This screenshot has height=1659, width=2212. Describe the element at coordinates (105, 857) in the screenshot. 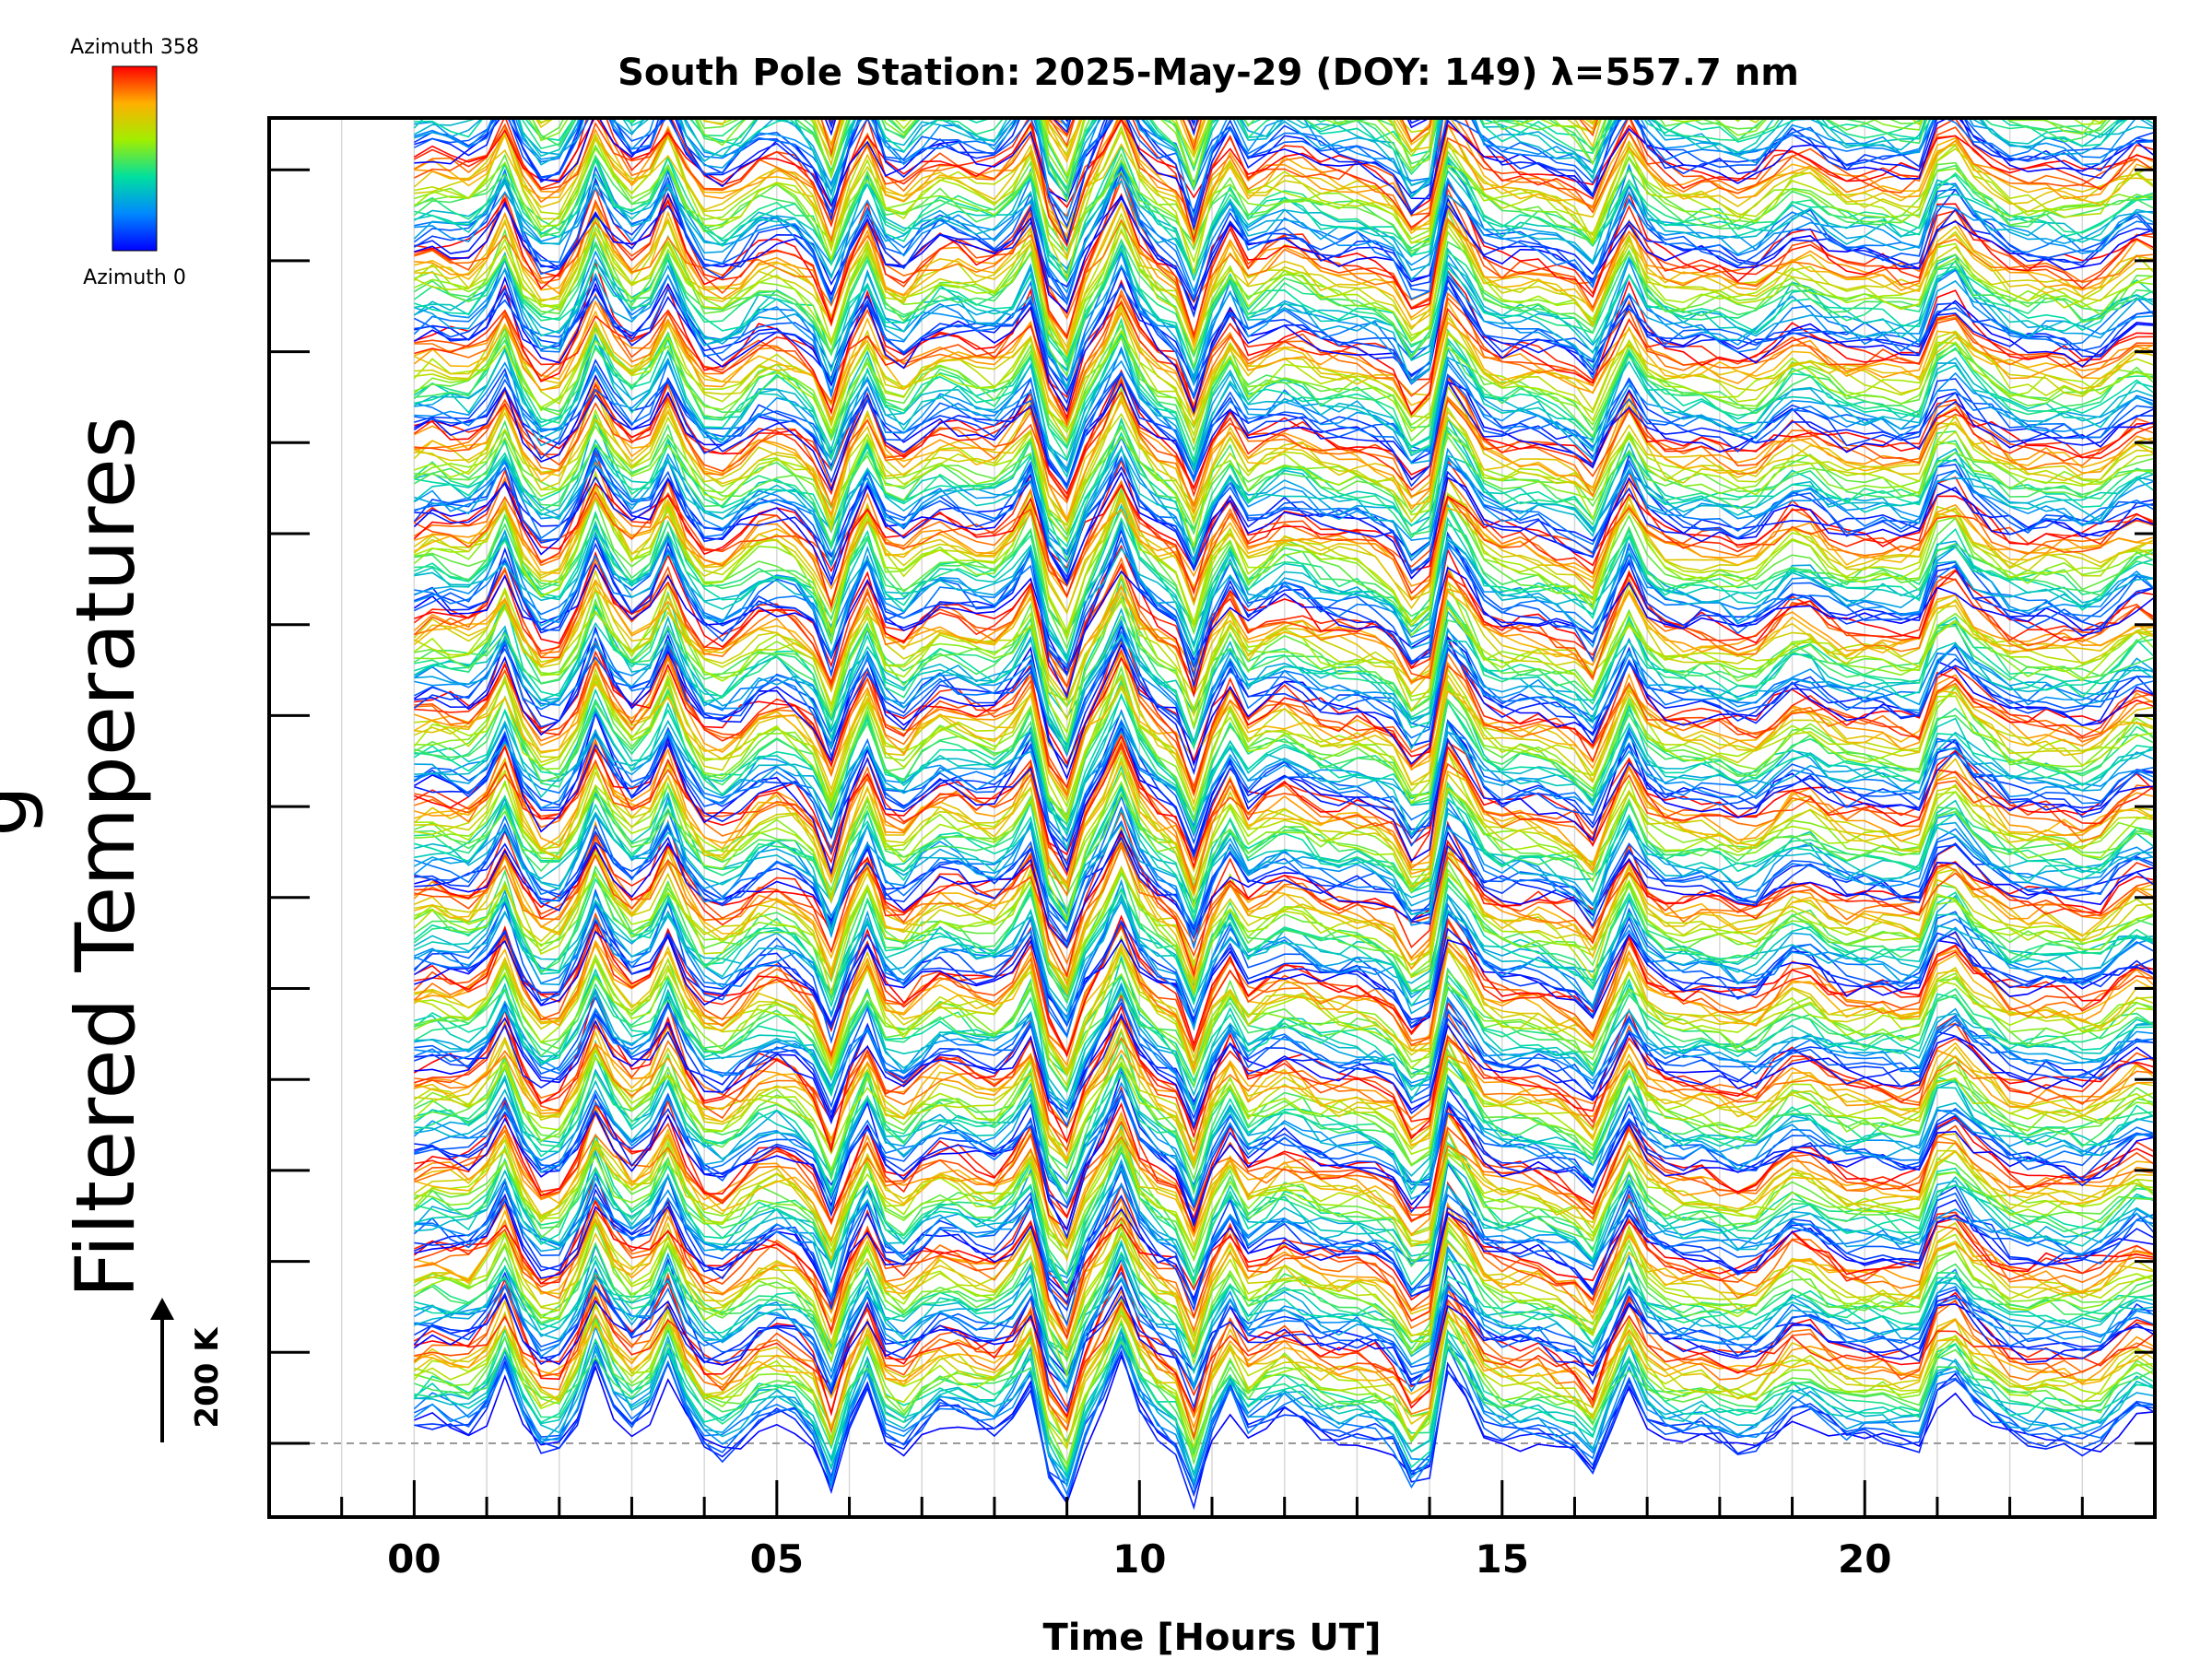

I see `y-axis-label: Filtered Temperatures` at that location.